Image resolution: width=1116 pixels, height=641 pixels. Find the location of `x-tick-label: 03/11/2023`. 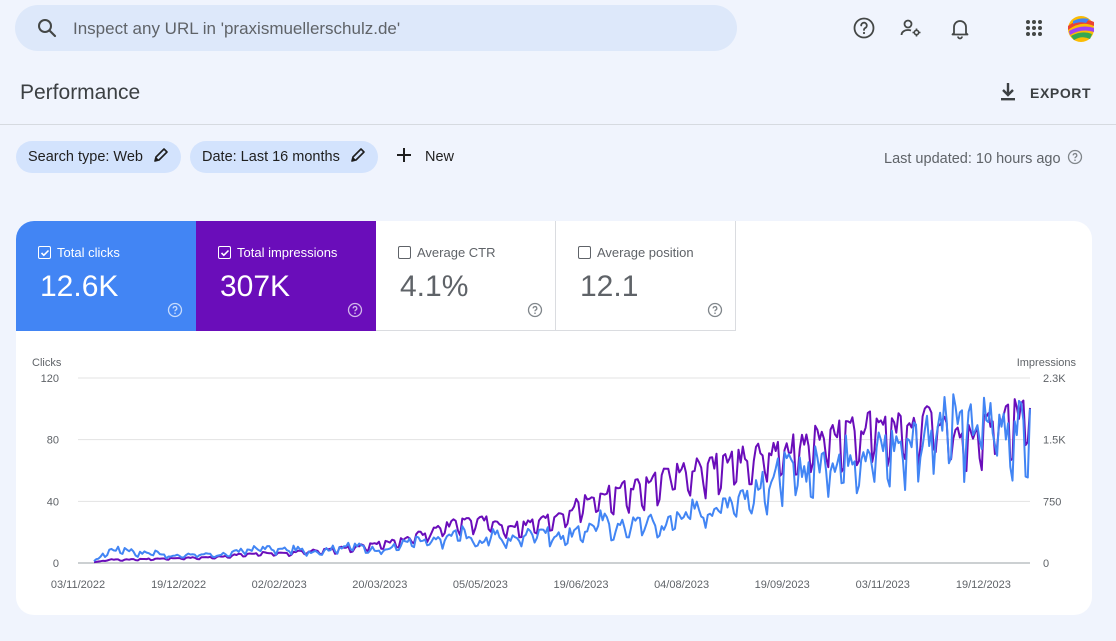

x-tick-label: 03/11/2023 is located at coordinates (883, 585).